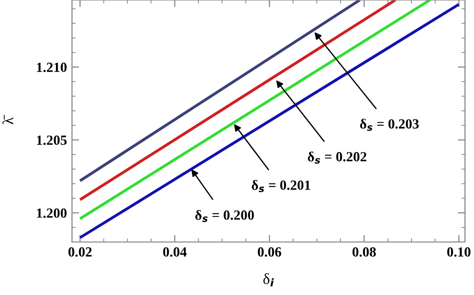 Image resolution: width=474 pixels, height=295 pixels. Describe the element at coordinates (52, 140) in the screenshot. I see `y-tick-label: 1.205` at that location.